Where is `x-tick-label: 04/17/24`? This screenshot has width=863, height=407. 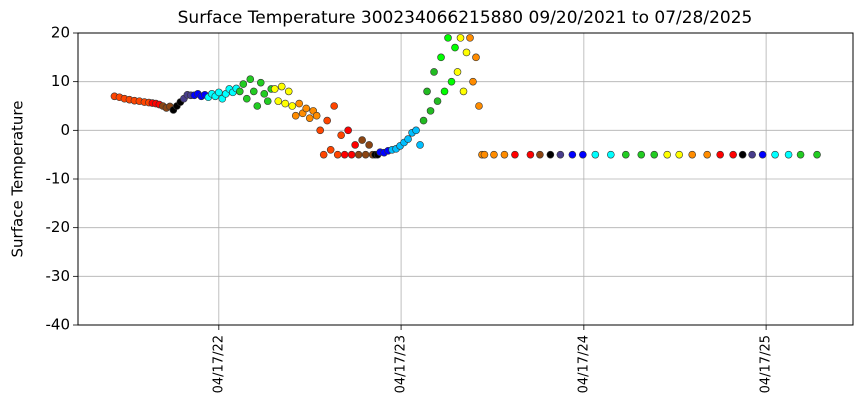
x-tick-label: 04/17/24 is located at coordinates (583, 364).